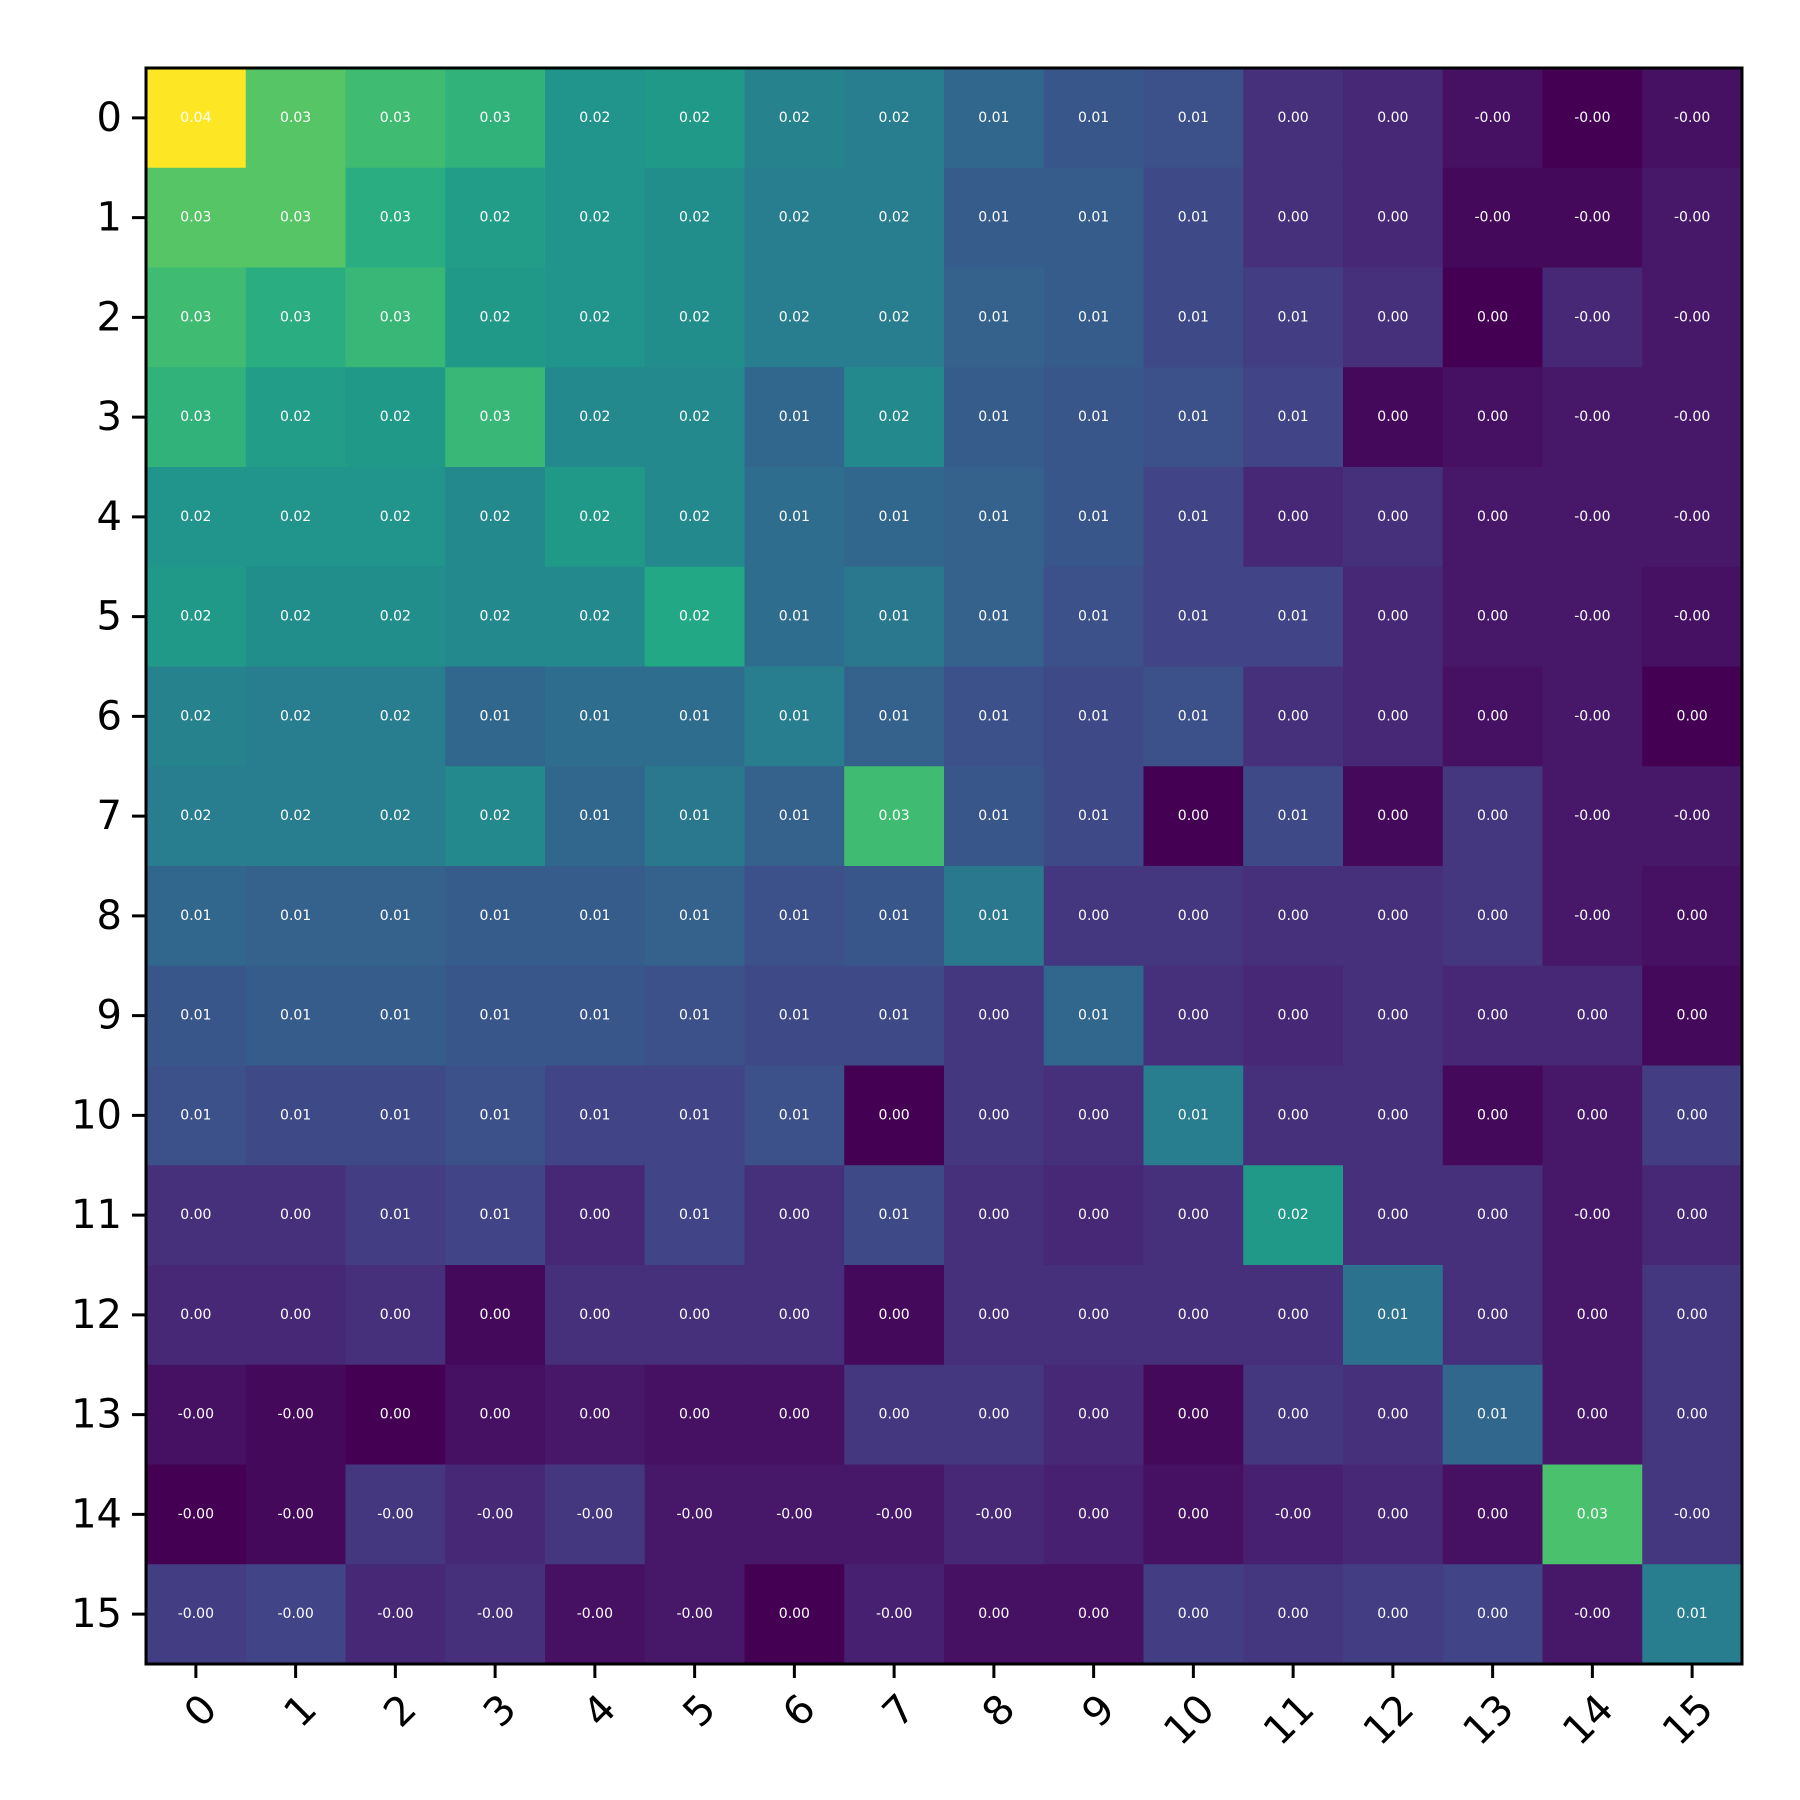  I want to click on cell-value-label-9-15: 0.00, so click(1692, 1016).